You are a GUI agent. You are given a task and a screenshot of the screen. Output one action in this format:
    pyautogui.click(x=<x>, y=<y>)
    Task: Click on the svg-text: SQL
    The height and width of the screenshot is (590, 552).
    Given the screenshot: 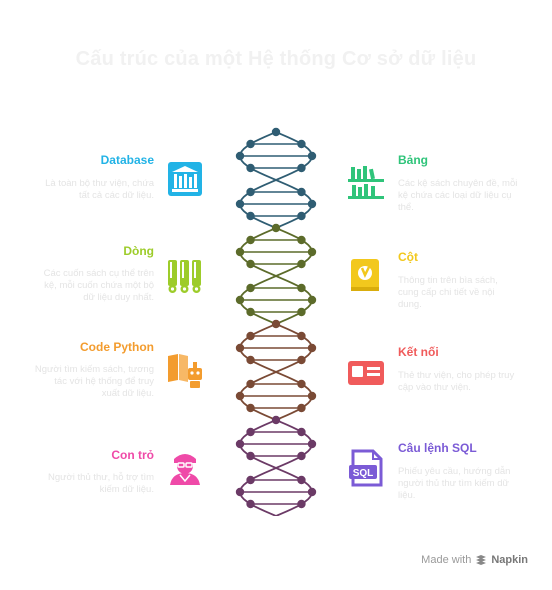 What is the action you would take?
    pyautogui.click(x=363, y=473)
    